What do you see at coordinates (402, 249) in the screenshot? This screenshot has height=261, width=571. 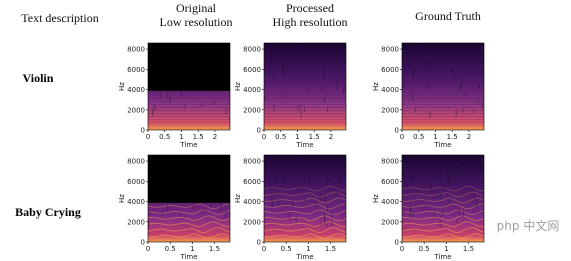 I see `x-tick-label: 0` at bounding box center [402, 249].